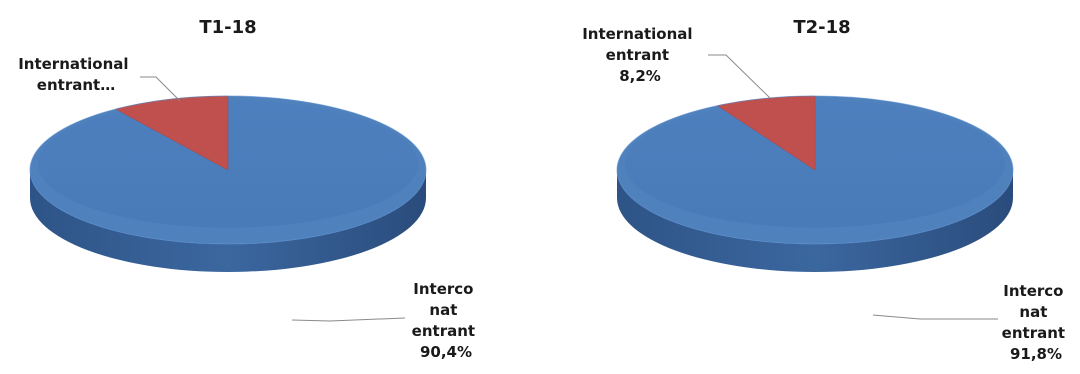 This screenshot has width=1080, height=374. I want to click on data-label-interconat: Interco nat entrant 90,4%, so click(386, 320).